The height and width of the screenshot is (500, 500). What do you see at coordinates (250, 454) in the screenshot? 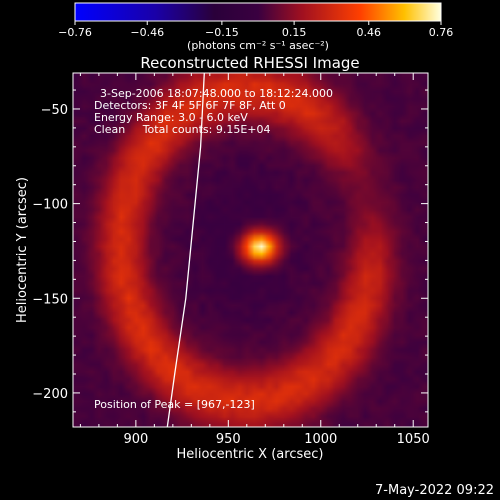
I see `x-axis-label: Heliocentric X (arcsec)` at bounding box center [250, 454].